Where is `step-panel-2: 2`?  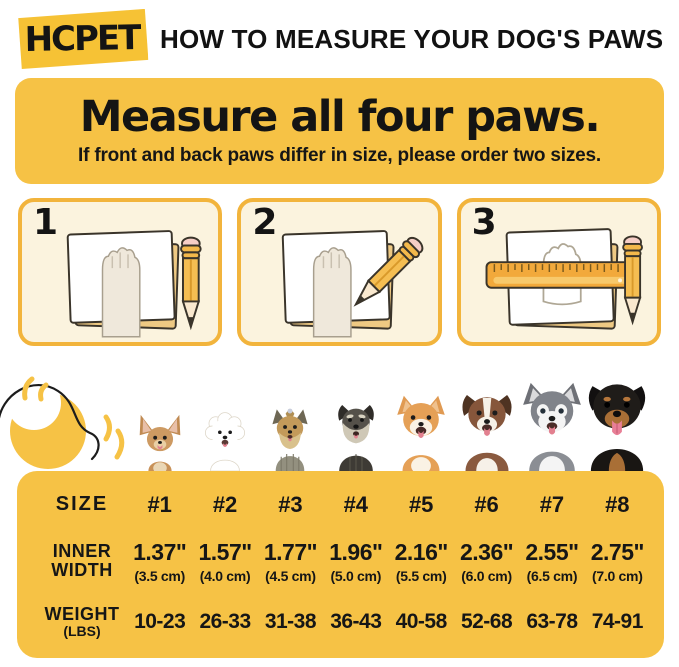 step-panel-2: 2 is located at coordinates (339, 272).